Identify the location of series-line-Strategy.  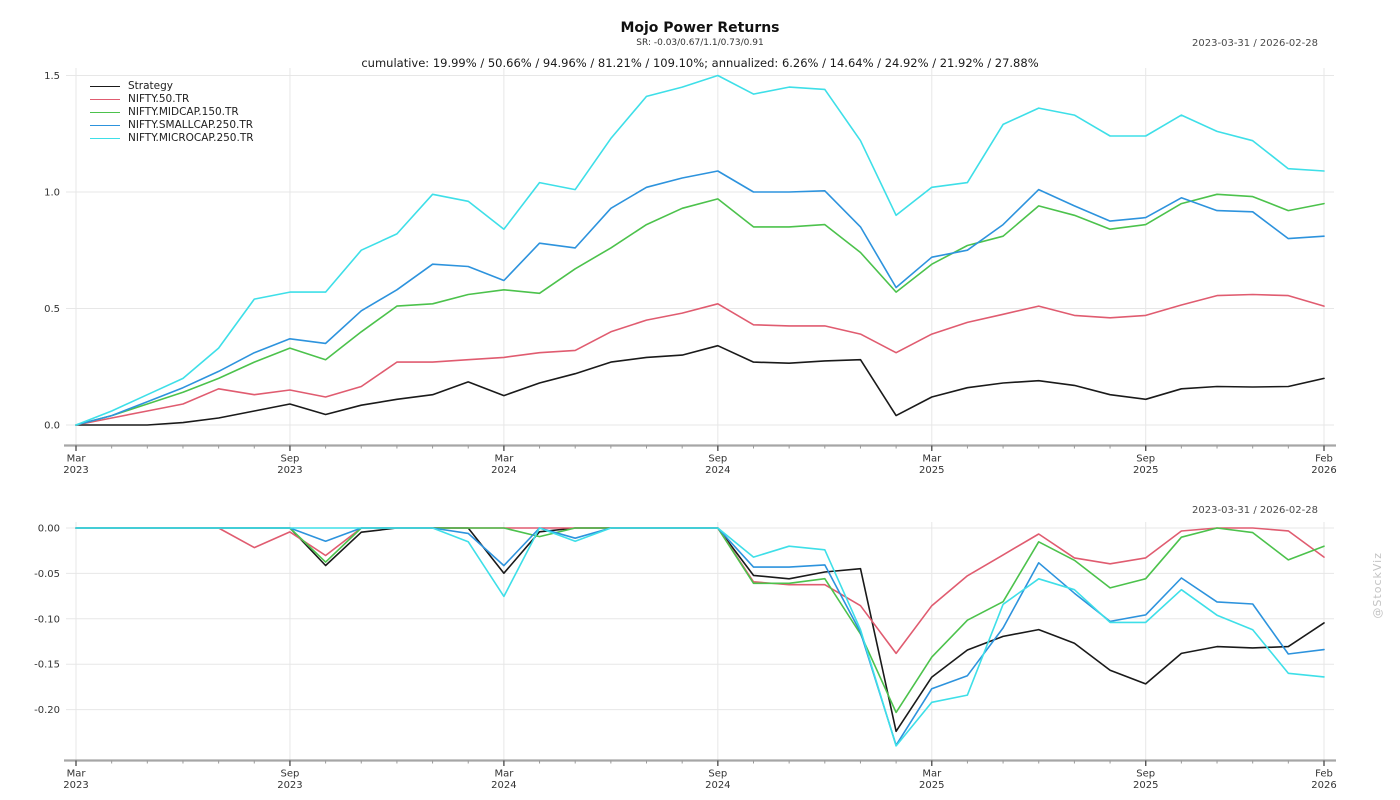
(700, 385).